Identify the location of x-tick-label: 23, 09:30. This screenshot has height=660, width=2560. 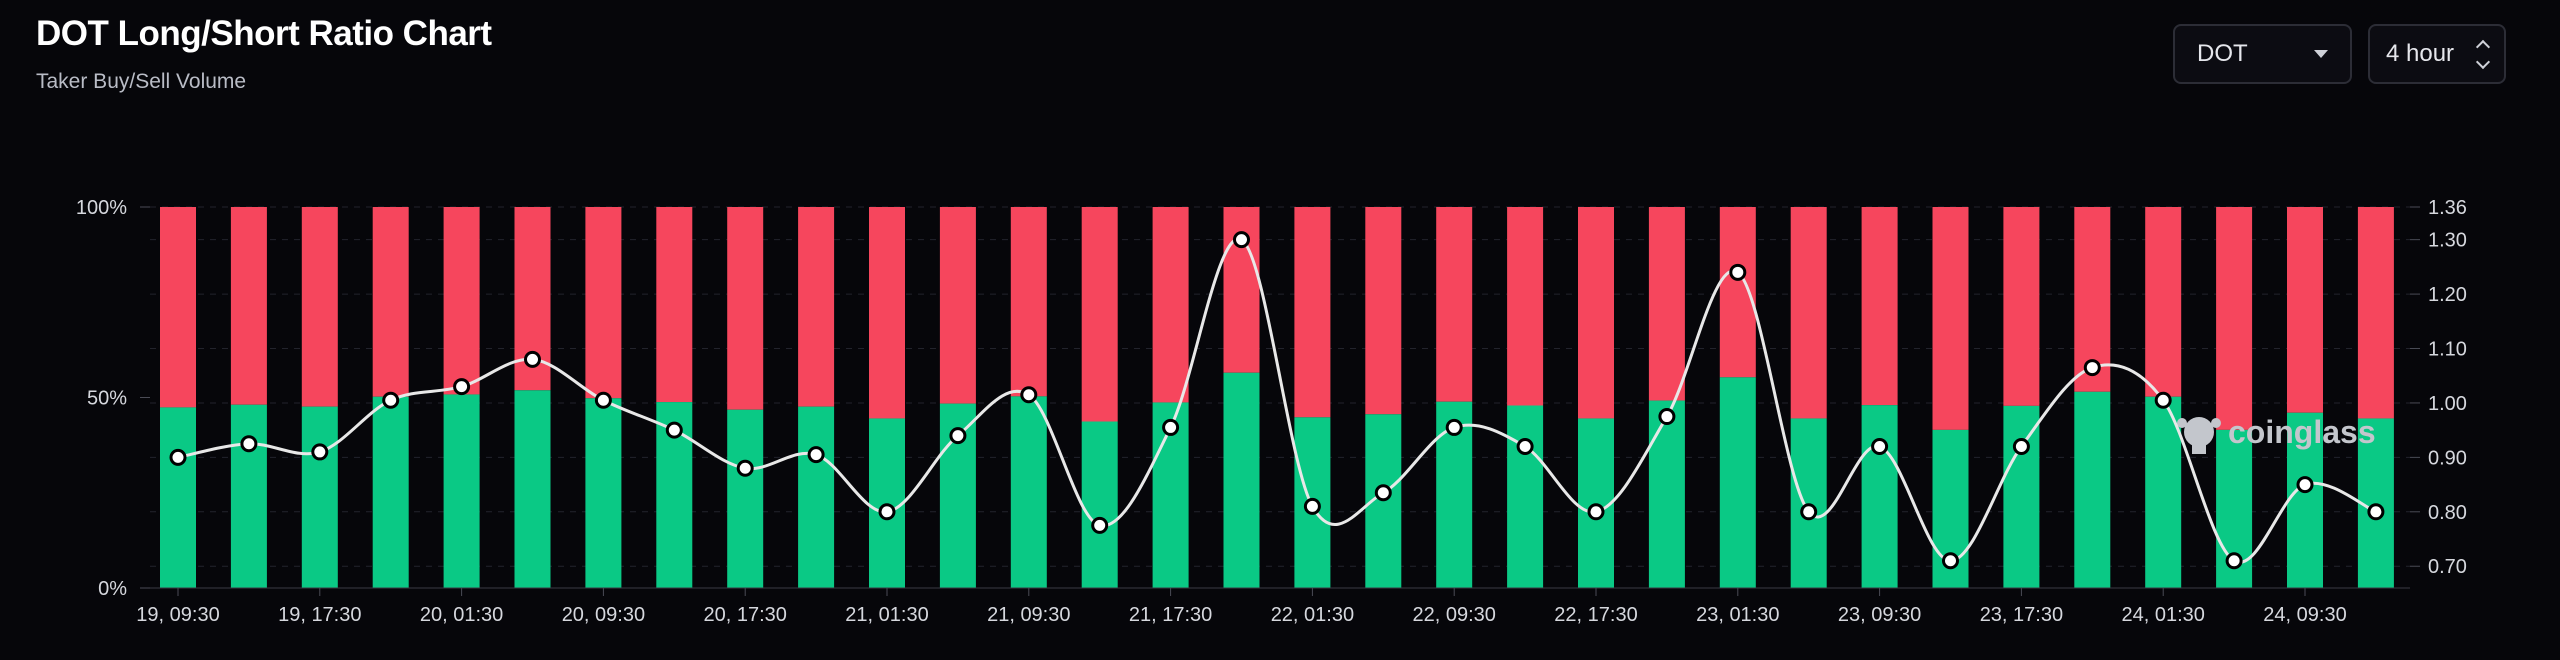
(1879, 615).